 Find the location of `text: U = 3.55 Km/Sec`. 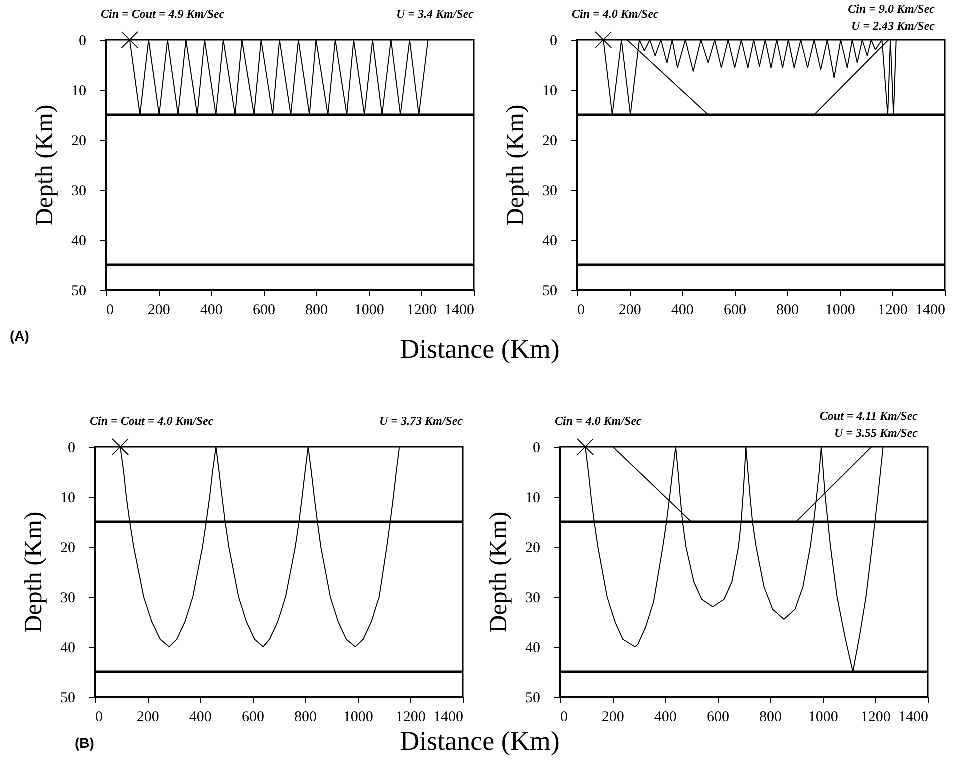

text: U = 3.55 Km/Sec is located at coordinates (876, 433).